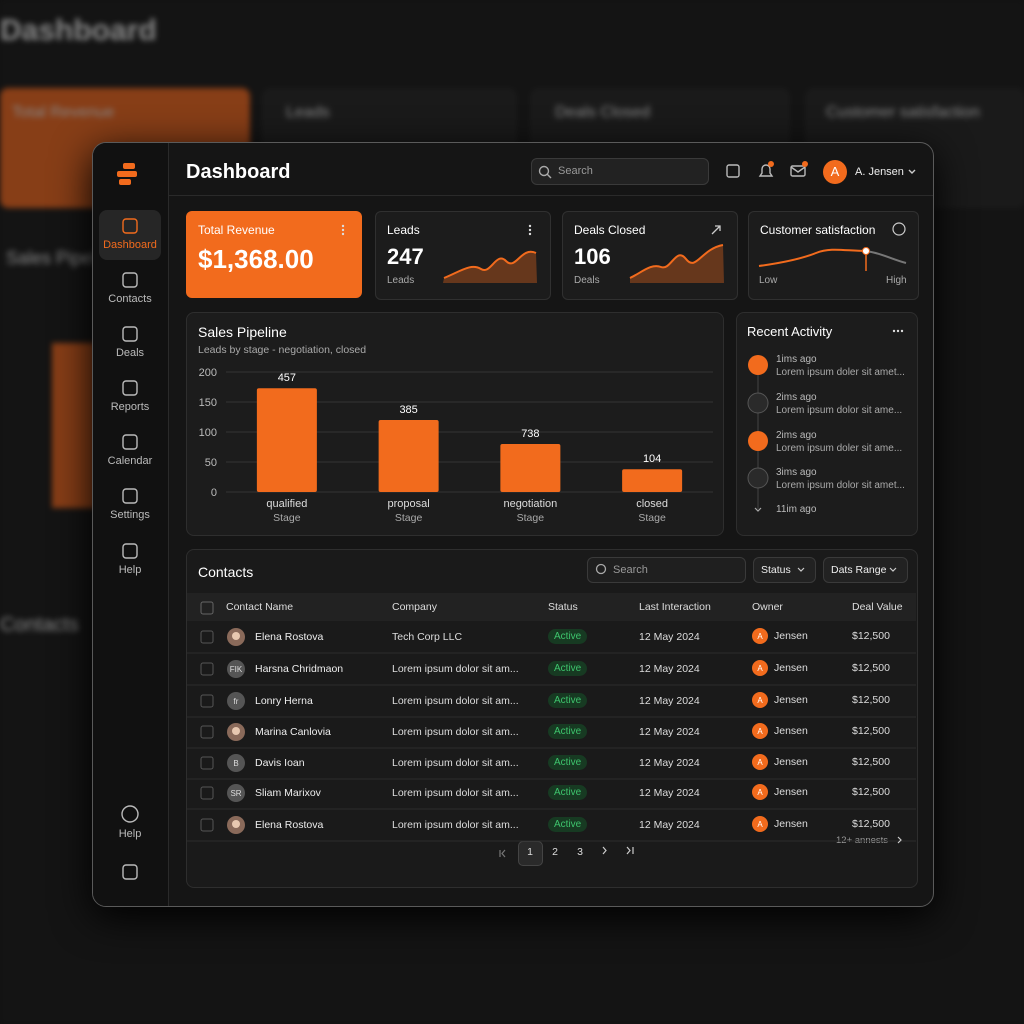 The image size is (1024, 1024). I want to click on column-header: Owner, so click(767, 607).